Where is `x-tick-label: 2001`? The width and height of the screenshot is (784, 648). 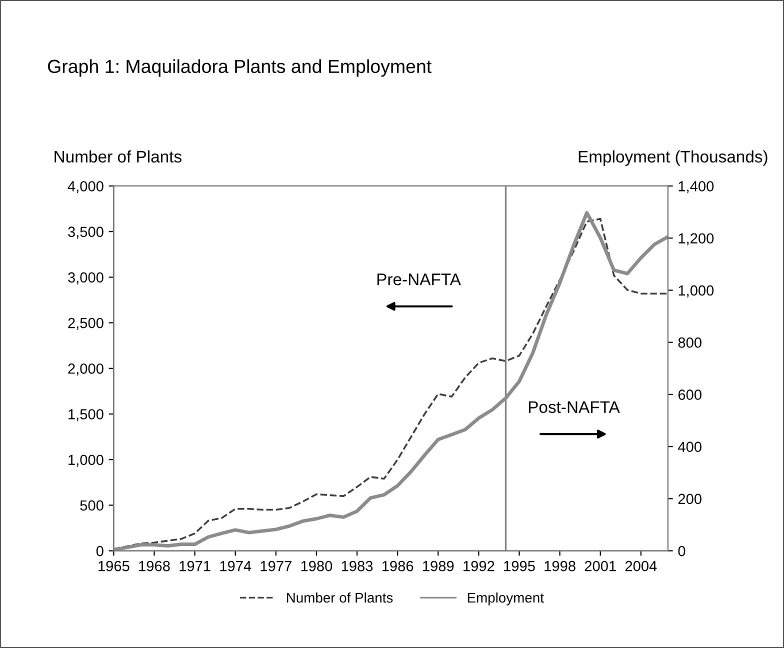
x-tick-label: 2001 is located at coordinates (600, 566).